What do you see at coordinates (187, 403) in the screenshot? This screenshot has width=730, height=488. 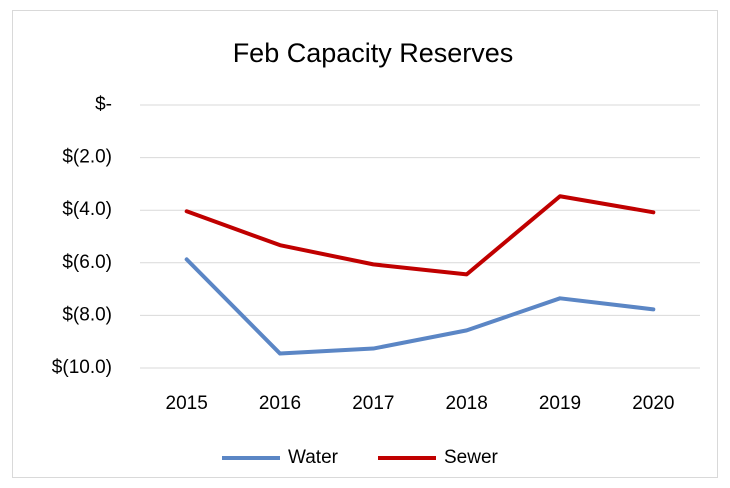 I see `x-tick-label: 2015` at bounding box center [187, 403].